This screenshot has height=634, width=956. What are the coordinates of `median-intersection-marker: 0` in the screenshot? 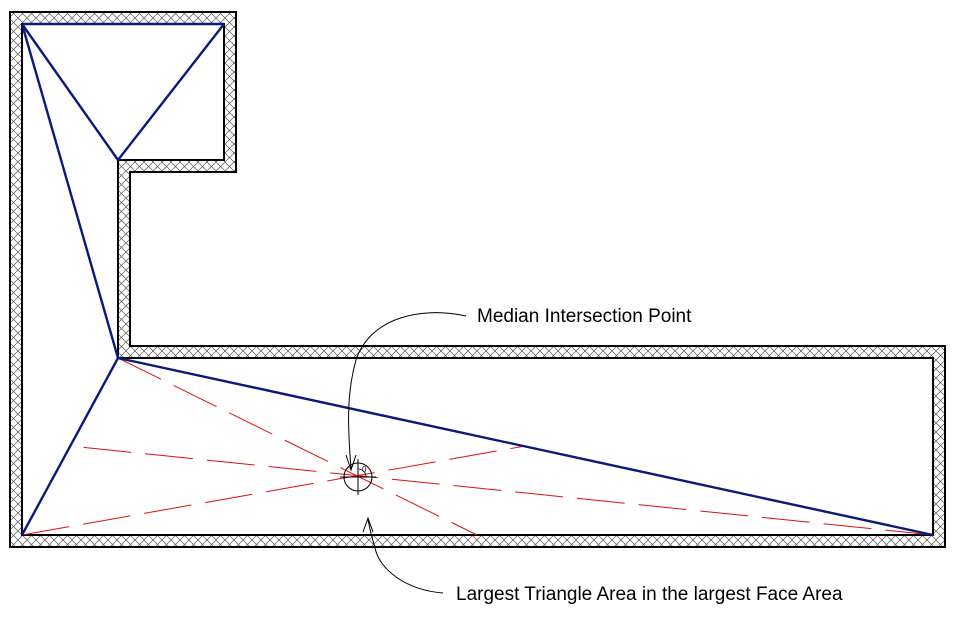 It's located at (358, 477).